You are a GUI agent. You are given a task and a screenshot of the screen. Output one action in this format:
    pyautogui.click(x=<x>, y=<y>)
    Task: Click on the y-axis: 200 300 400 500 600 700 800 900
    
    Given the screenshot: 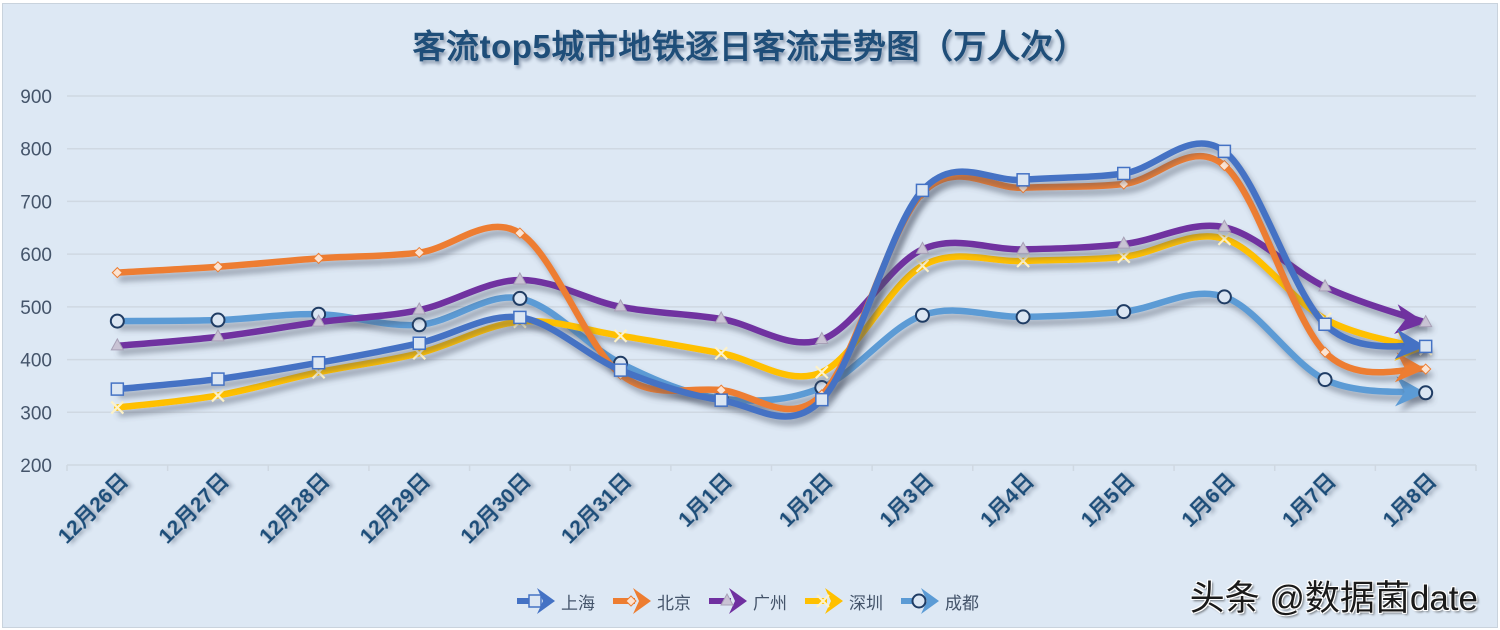 What is the action you would take?
    pyautogui.click(x=36, y=282)
    